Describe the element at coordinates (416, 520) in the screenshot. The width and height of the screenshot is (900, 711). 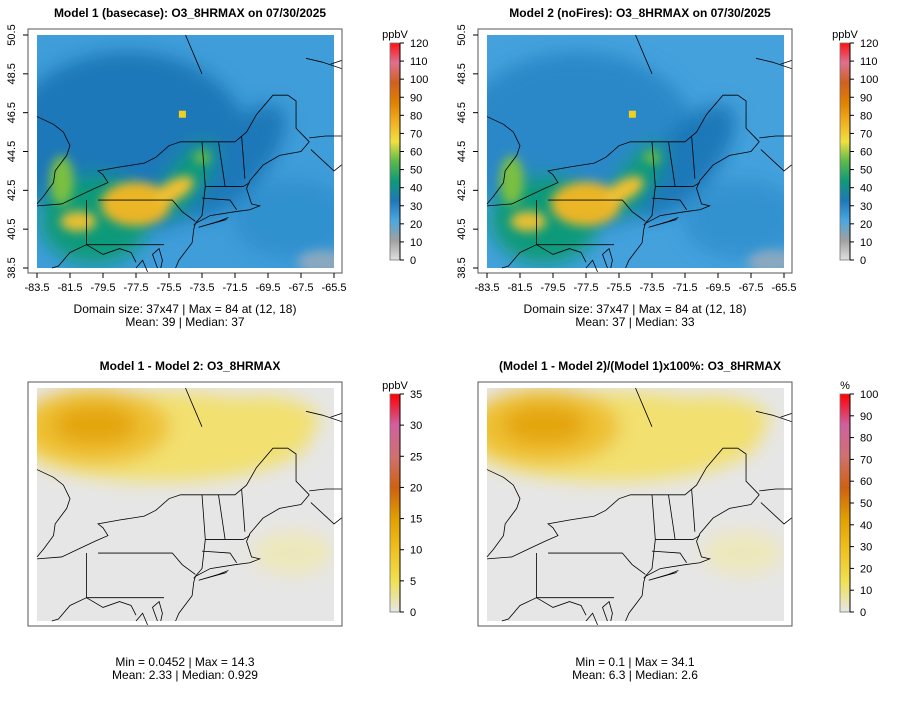
I see `colorbar-tick-label: 15` at that location.